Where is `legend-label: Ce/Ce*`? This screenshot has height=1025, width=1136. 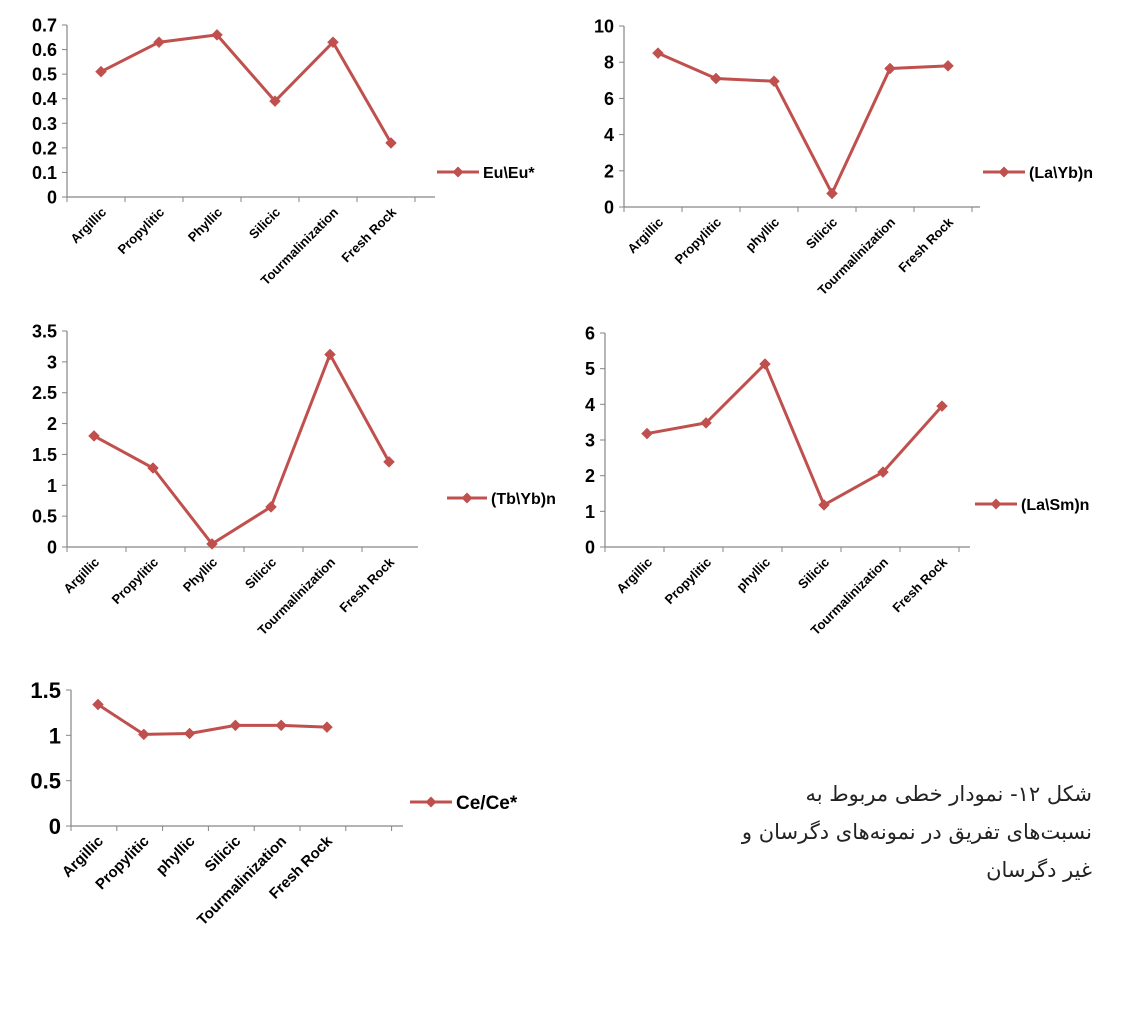 legend-label: Ce/Ce* is located at coordinates (487, 803).